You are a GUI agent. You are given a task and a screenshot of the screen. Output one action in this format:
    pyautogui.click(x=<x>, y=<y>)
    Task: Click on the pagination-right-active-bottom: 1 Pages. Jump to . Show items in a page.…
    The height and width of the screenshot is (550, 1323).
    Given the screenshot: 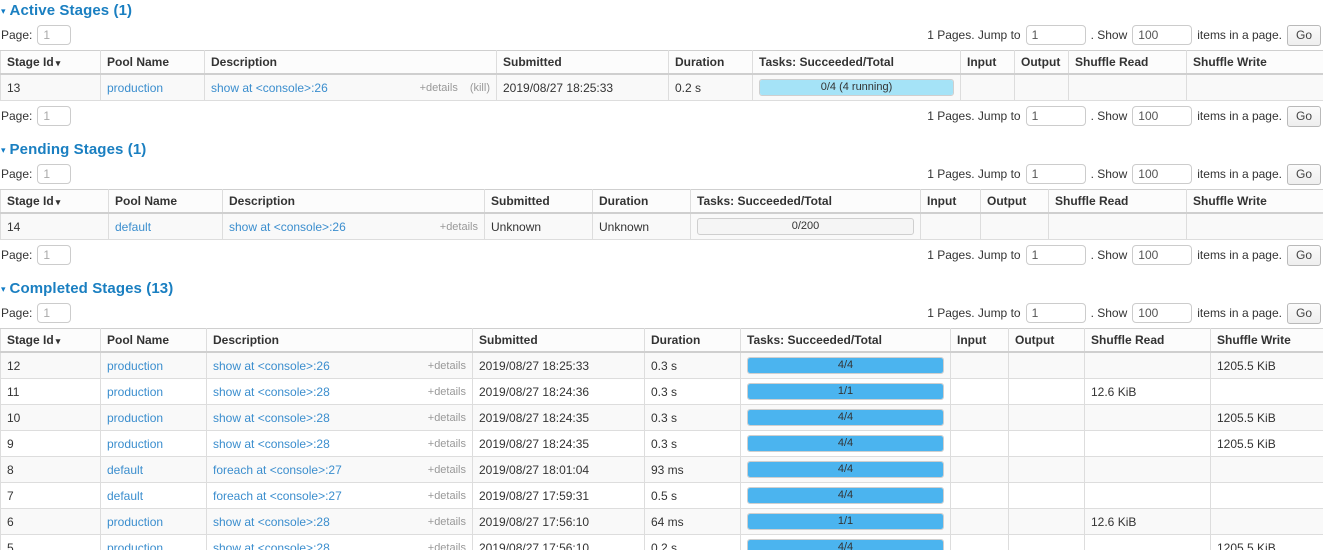 What is the action you would take?
    pyautogui.click(x=1125, y=116)
    